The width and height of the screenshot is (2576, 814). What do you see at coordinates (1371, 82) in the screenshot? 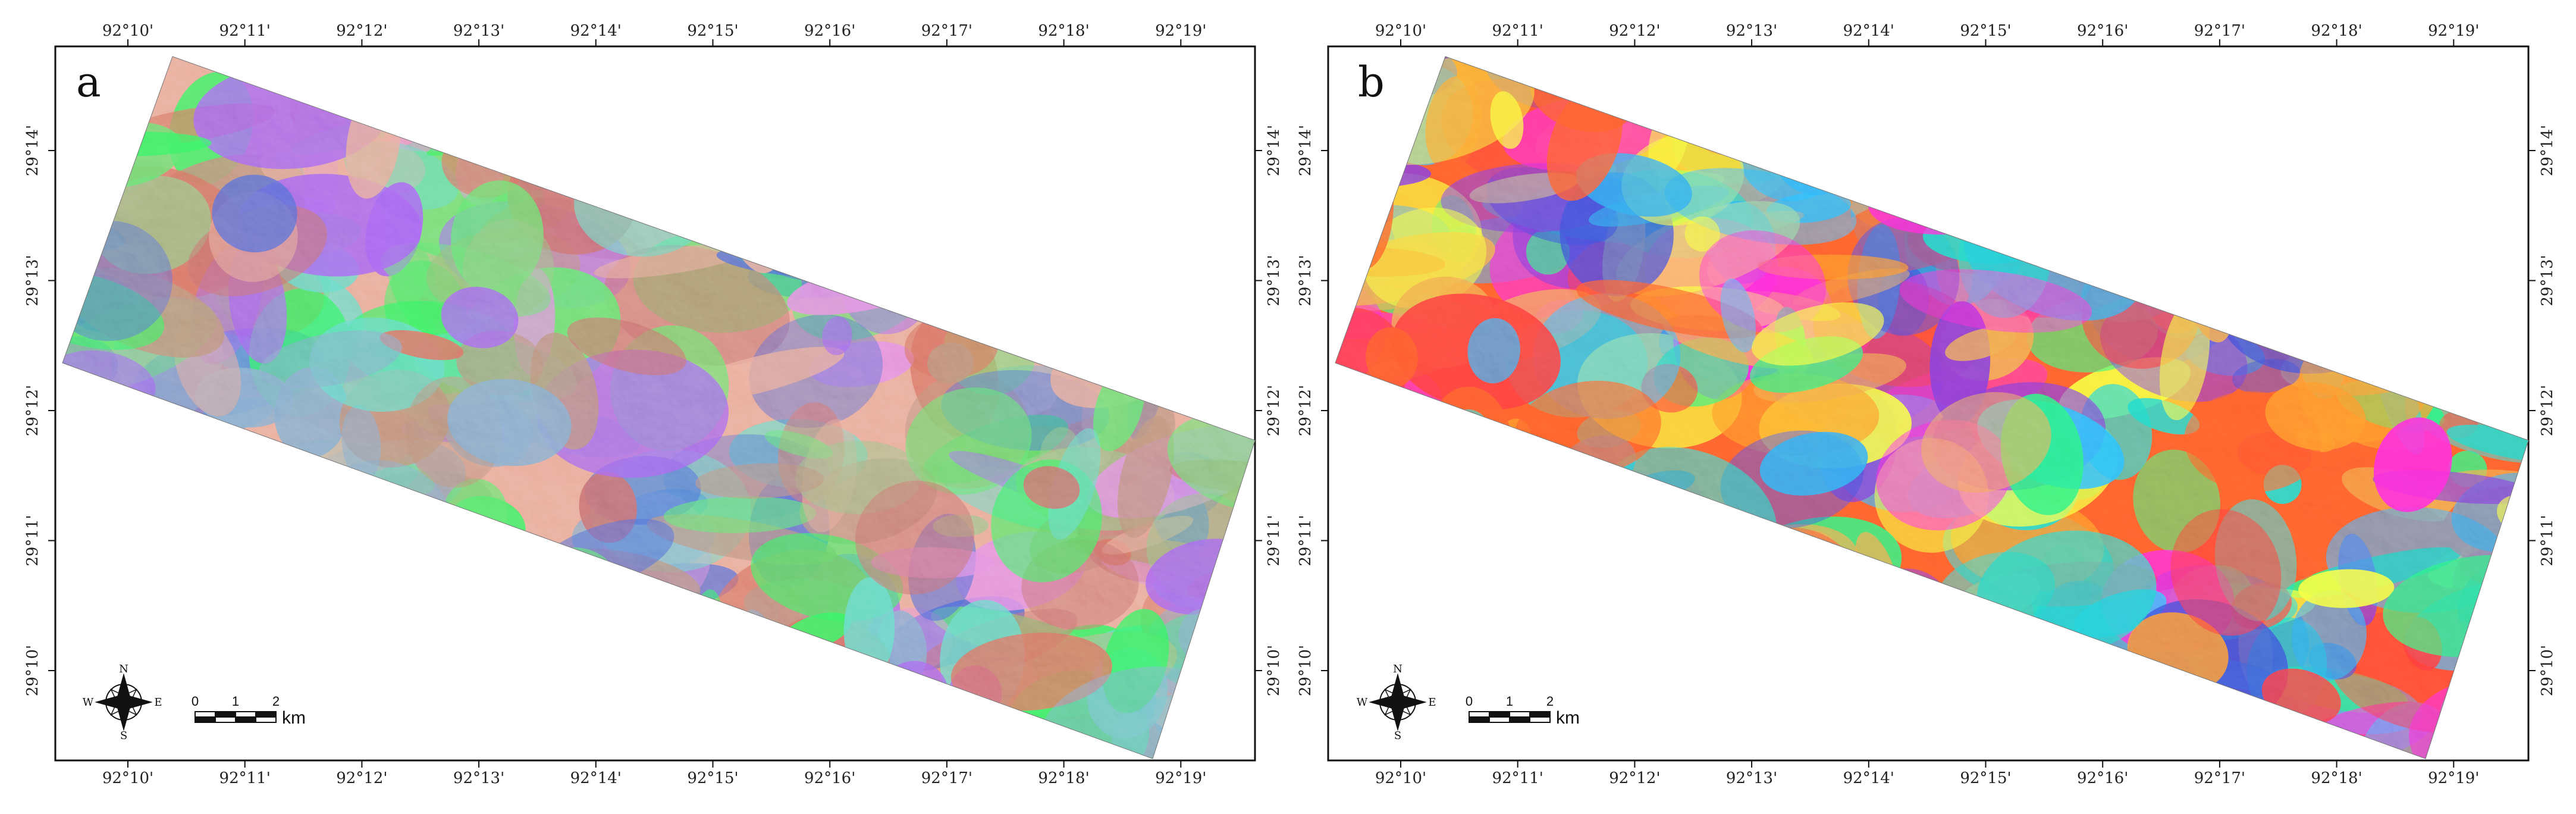
I see `panel-label: b` at bounding box center [1371, 82].